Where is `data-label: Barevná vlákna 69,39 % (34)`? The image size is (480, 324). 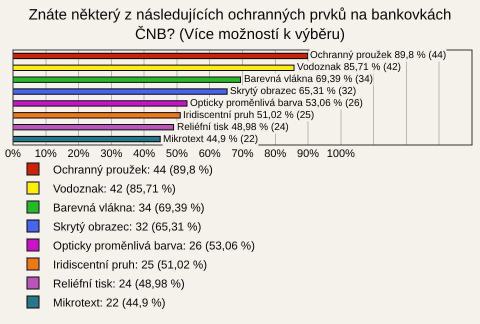 data-label: Barevná vlákna 69,39 % (34) is located at coordinates (308, 79).